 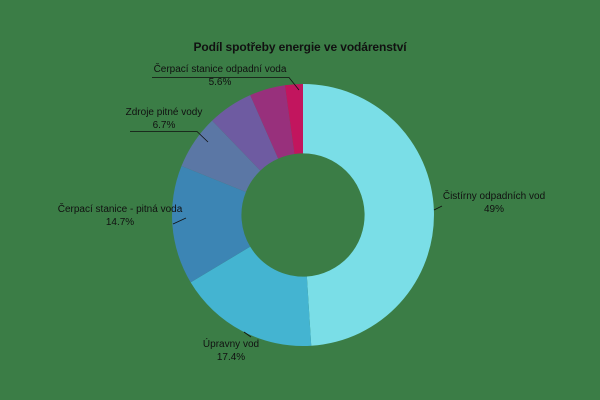 What do you see at coordinates (120, 222) in the screenshot?
I see `slice-percent: 14.7%` at bounding box center [120, 222].